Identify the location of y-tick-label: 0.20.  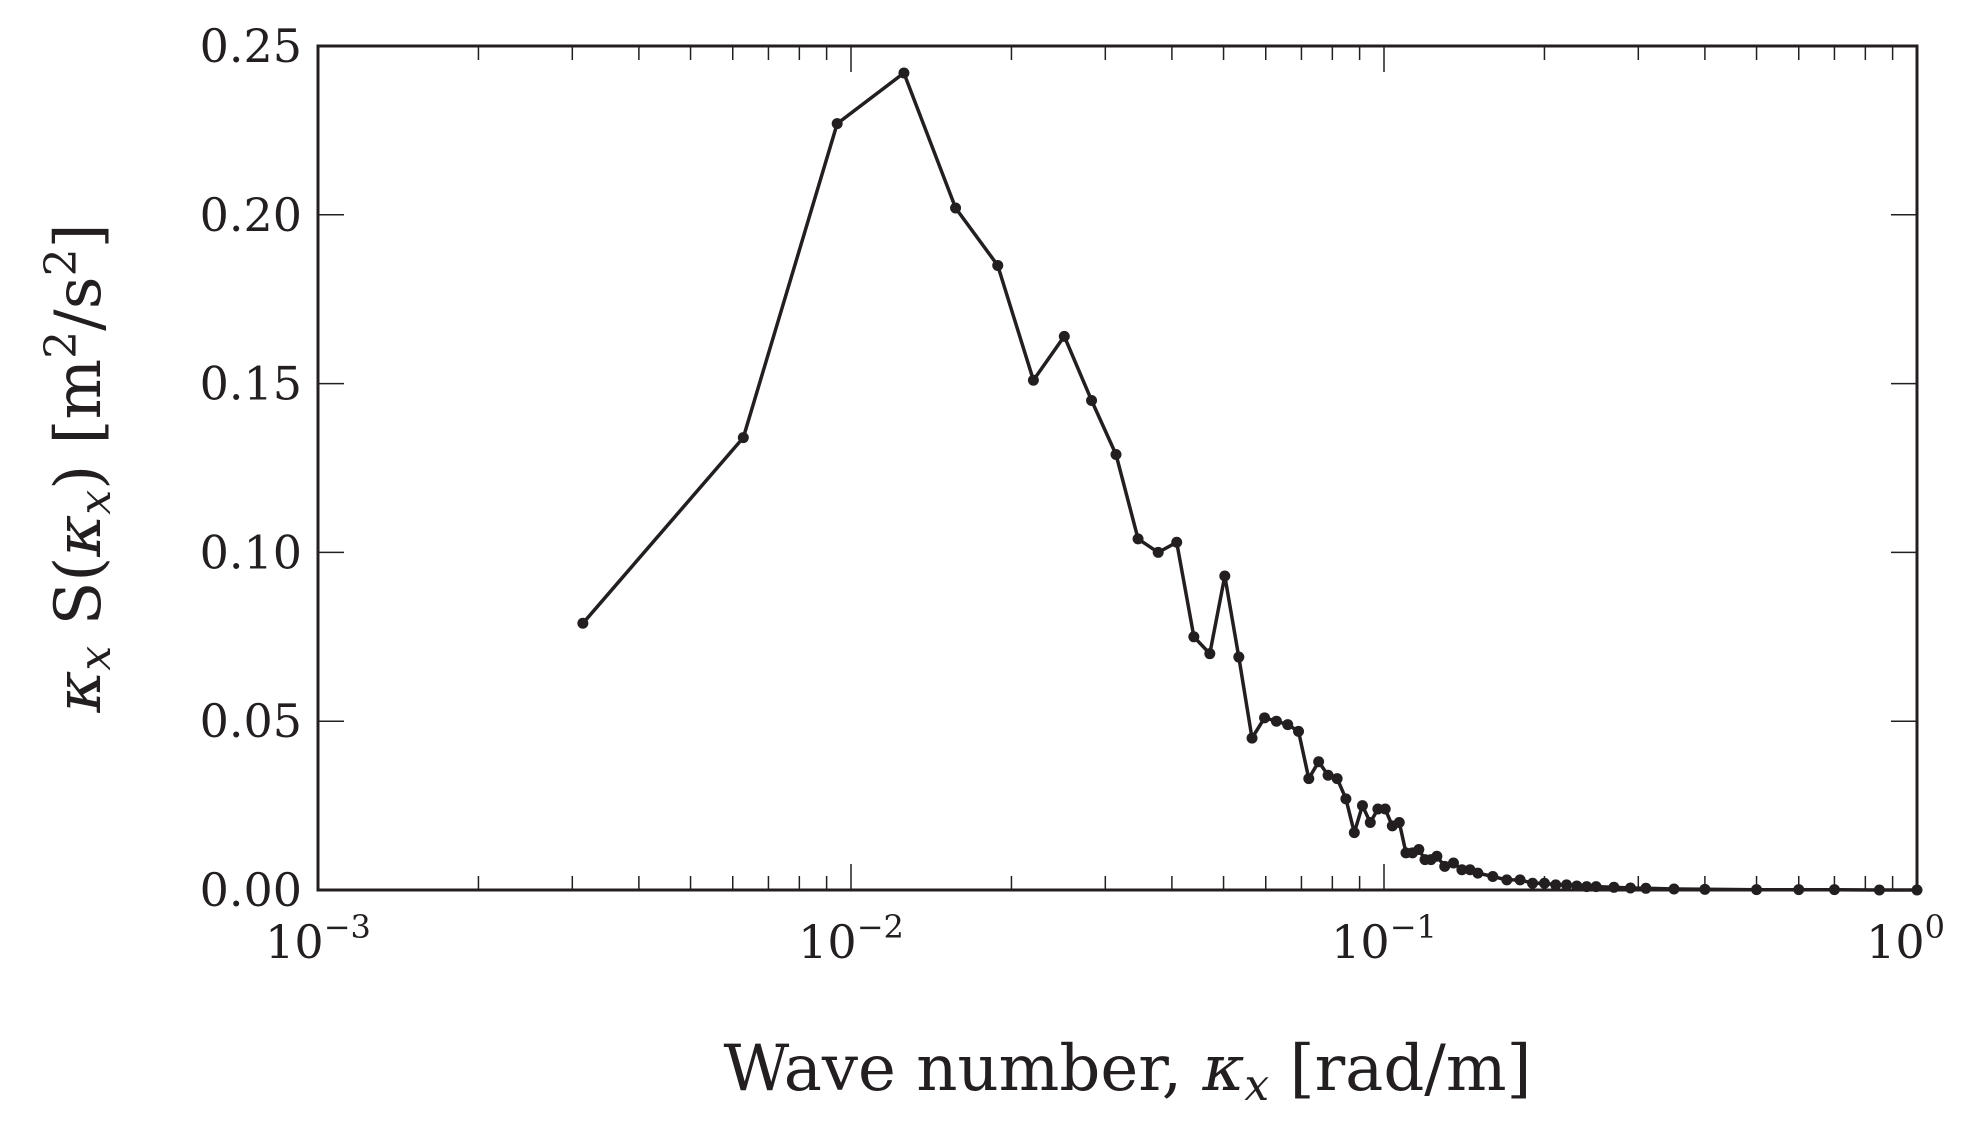
(251, 215).